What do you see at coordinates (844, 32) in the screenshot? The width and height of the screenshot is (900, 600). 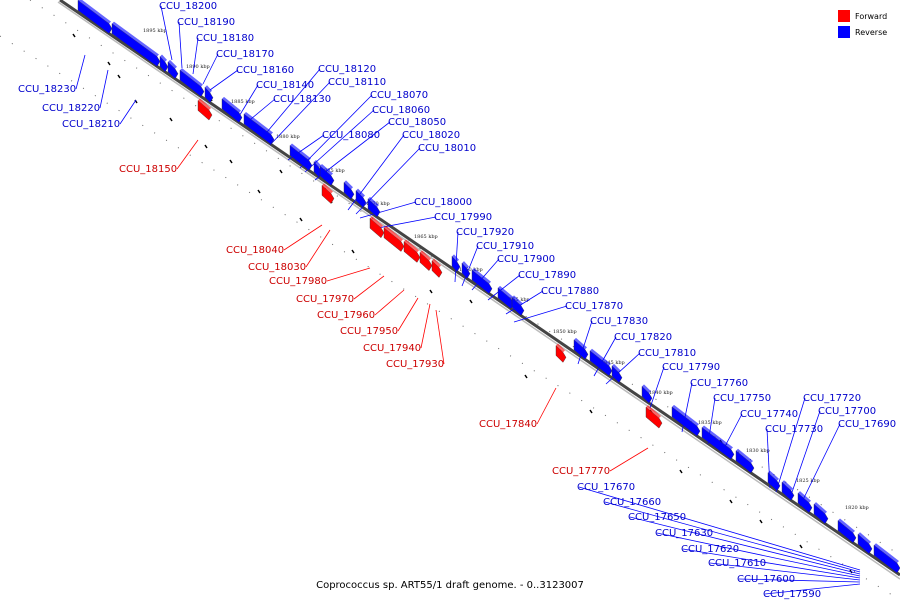 I see `legend-swatch-reverse` at bounding box center [844, 32].